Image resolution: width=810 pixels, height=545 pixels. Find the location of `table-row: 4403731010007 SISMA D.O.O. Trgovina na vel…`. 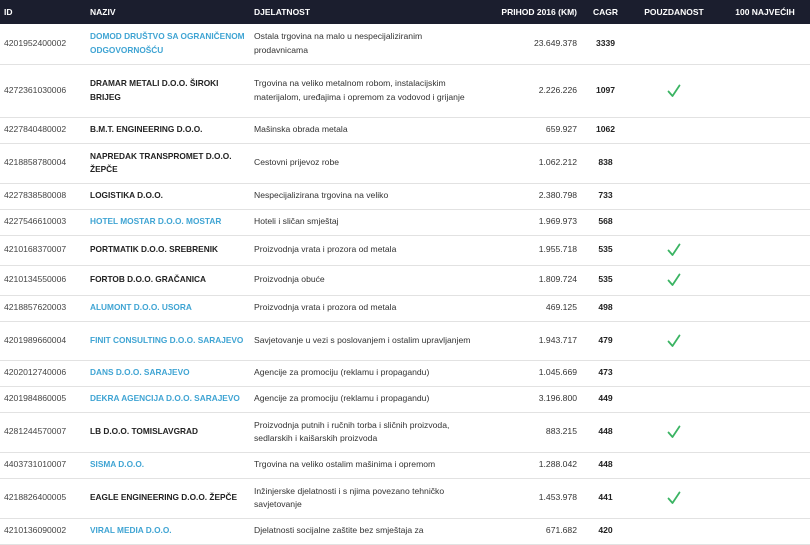

table-row: 4403731010007 SISMA D.O.O. Trgovina na vel… is located at coordinates (405, 465).